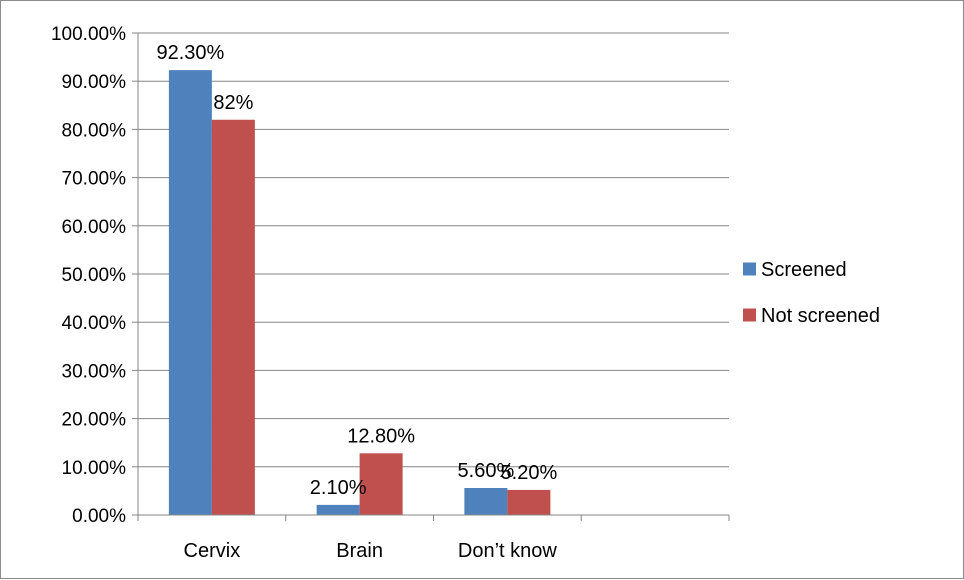 This screenshot has width=964, height=580. Describe the element at coordinates (359, 551) in the screenshot. I see `x-category-label: Brain` at that location.